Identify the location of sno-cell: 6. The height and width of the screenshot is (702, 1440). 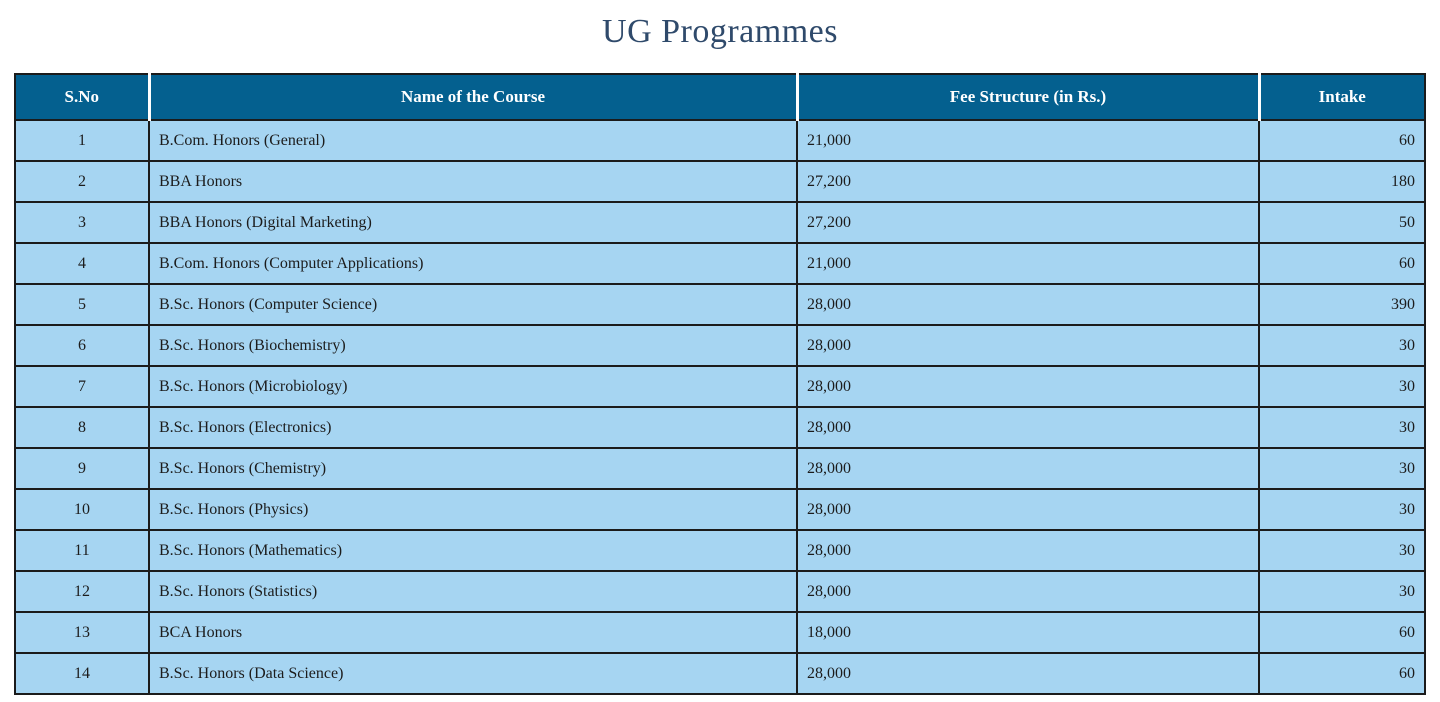
(82, 345).